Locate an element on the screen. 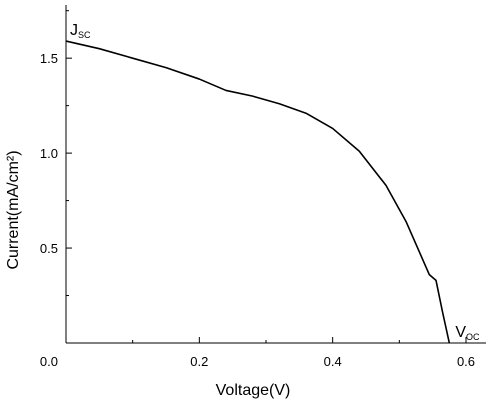  jsc-subscript: SC is located at coordinates (84, 35).